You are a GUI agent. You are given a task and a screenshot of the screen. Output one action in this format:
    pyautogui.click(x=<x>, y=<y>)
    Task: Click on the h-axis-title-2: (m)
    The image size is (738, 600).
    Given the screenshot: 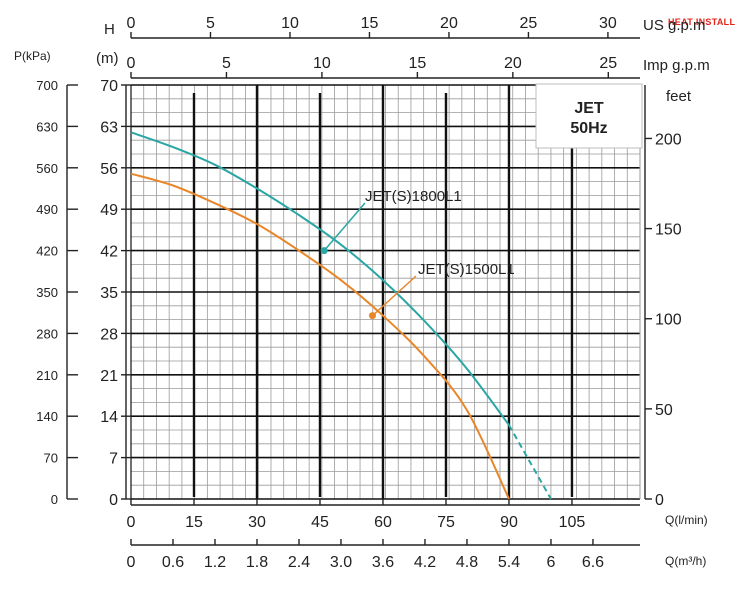 What is the action you would take?
    pyautogui.click(x=107, y=58)
    